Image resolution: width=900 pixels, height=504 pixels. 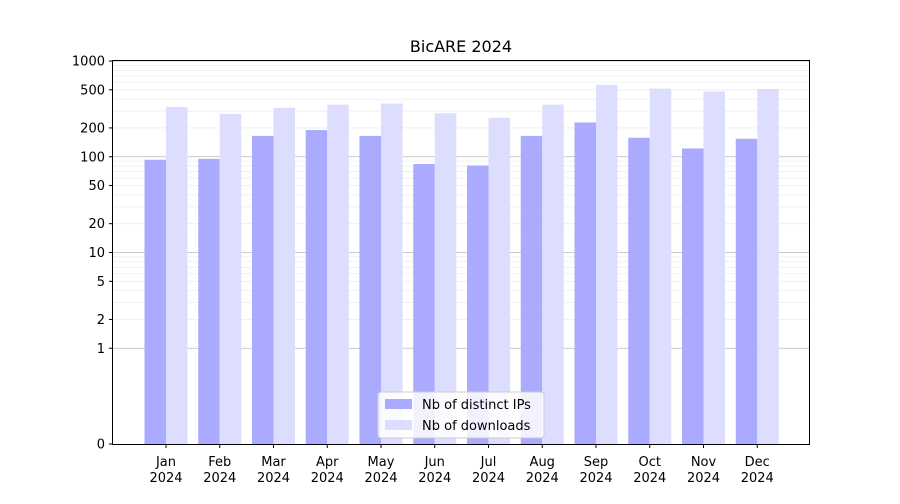 I want to click on x-tick-label-month: Nov, so click(x=704, y=462).